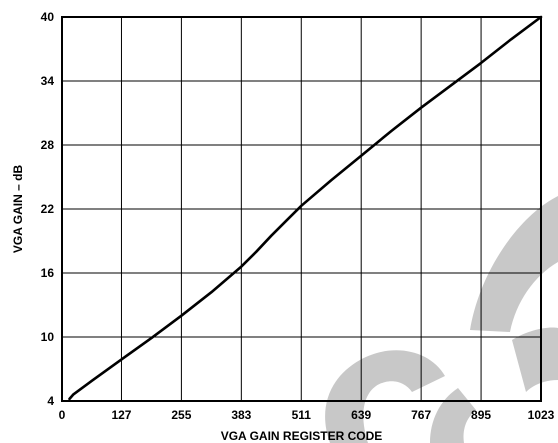 The image size is (558, 443). I want to click on x-tick-label: 895, so click(481, 415).